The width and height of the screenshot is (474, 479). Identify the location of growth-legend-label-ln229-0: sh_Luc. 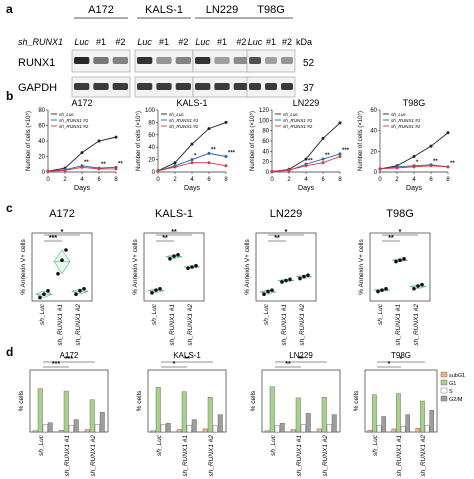
(291, 114).